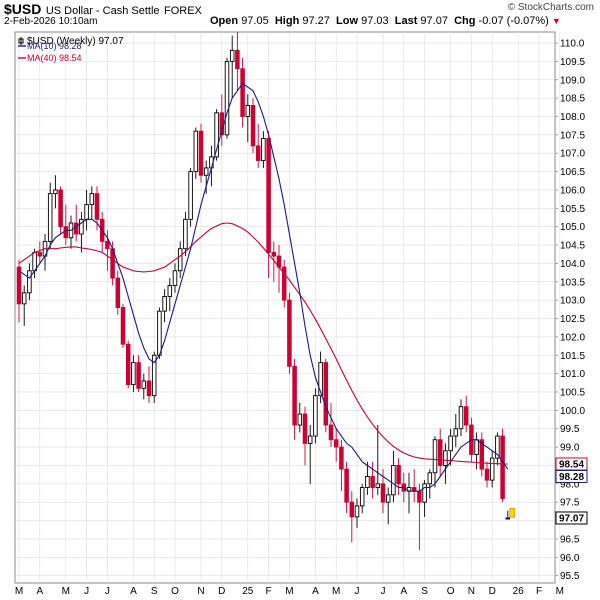 The image size is (600, 600). I want to click on y-tick-label: 103.0, so click(572, 301).